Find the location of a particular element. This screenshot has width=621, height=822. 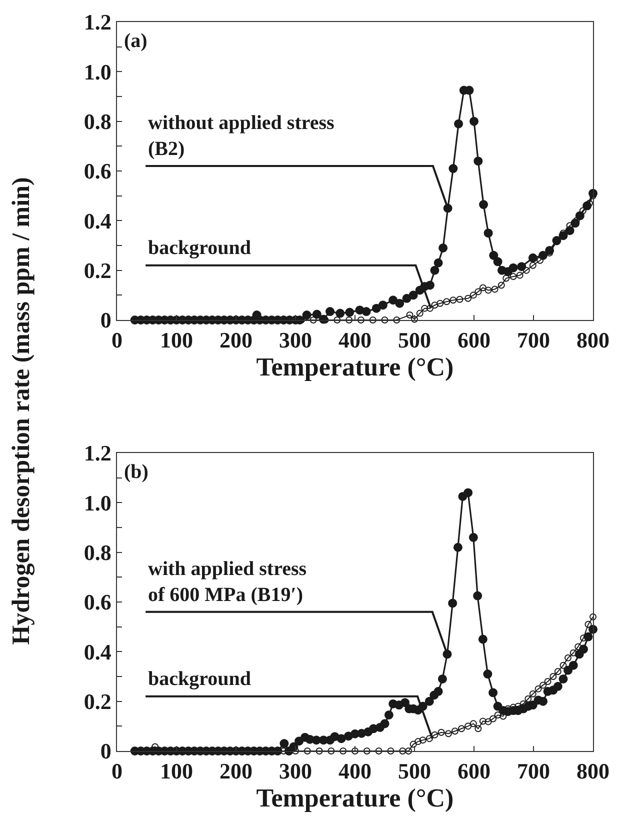

annotation: with applied stress of 600 MPa (B19′) is located at coordinates (227, 582).